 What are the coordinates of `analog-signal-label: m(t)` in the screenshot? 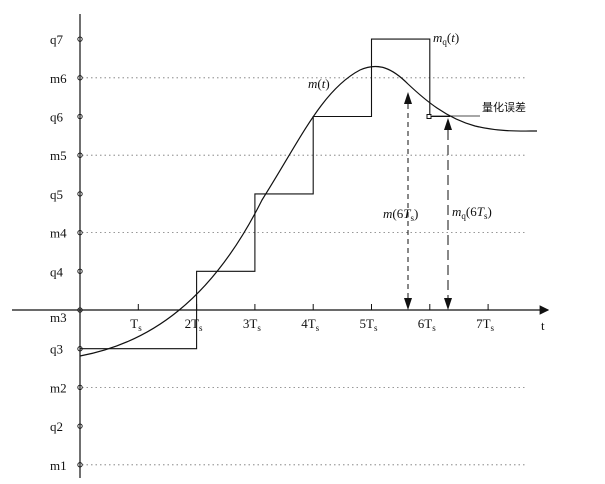 It's located at (319, 83).